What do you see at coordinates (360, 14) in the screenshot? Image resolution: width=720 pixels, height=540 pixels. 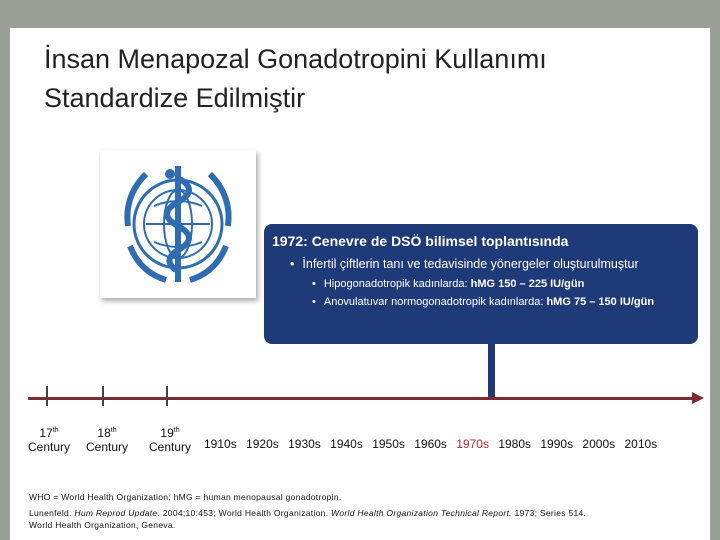 I see `frame-top` at bounding box center [360, 14].